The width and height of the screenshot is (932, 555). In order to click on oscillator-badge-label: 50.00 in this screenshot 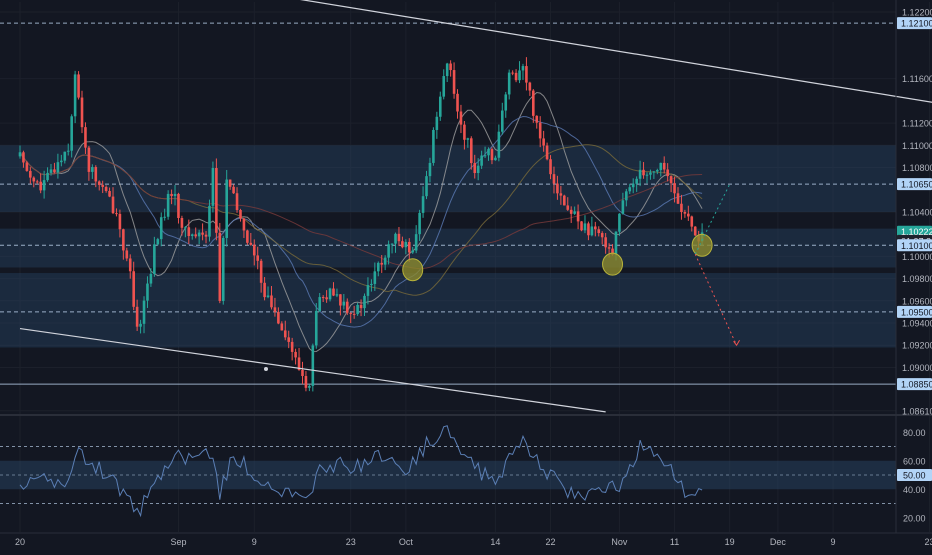, I will do `click(914, 476)`.